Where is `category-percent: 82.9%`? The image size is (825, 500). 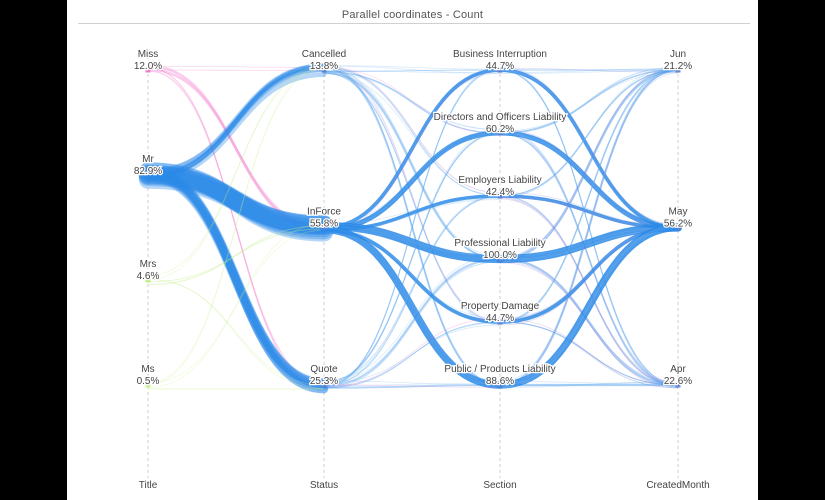 category-percent: 82.9% is located at coordinates (148, 171).